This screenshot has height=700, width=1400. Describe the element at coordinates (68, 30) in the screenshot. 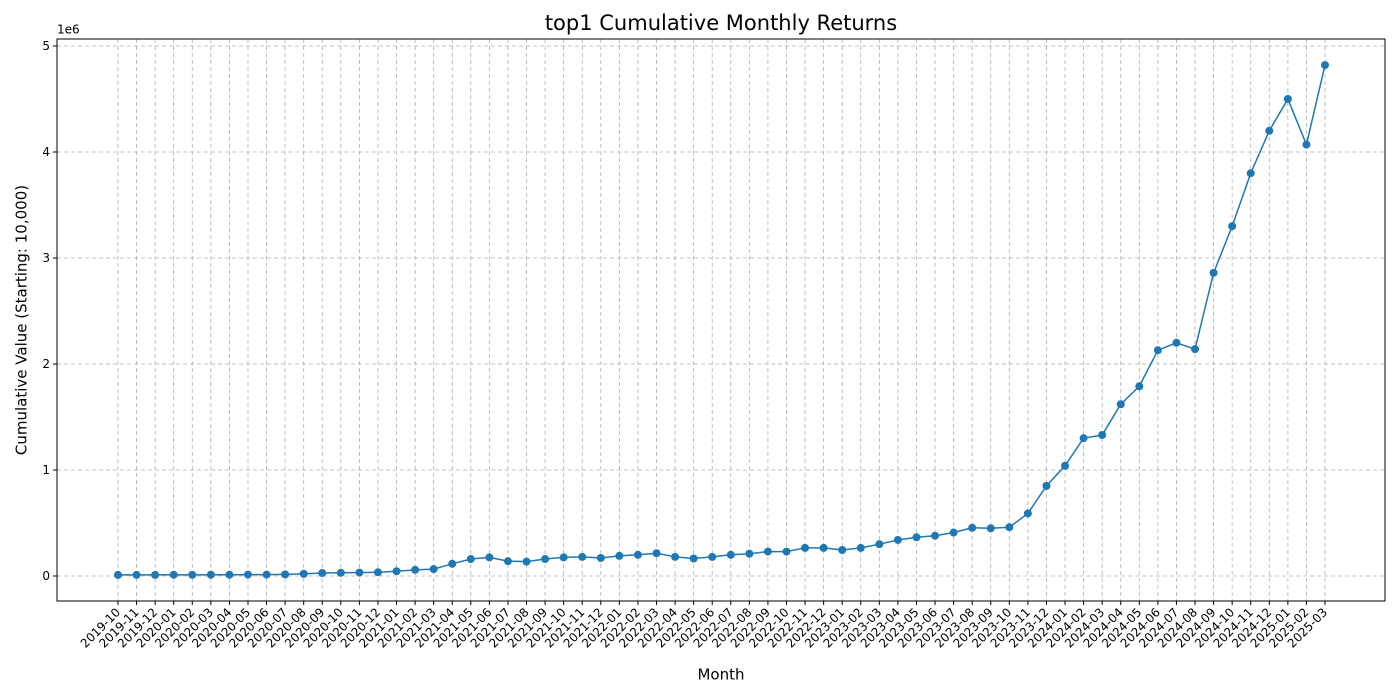

I see `y-offset-label: 1e6` at that location.